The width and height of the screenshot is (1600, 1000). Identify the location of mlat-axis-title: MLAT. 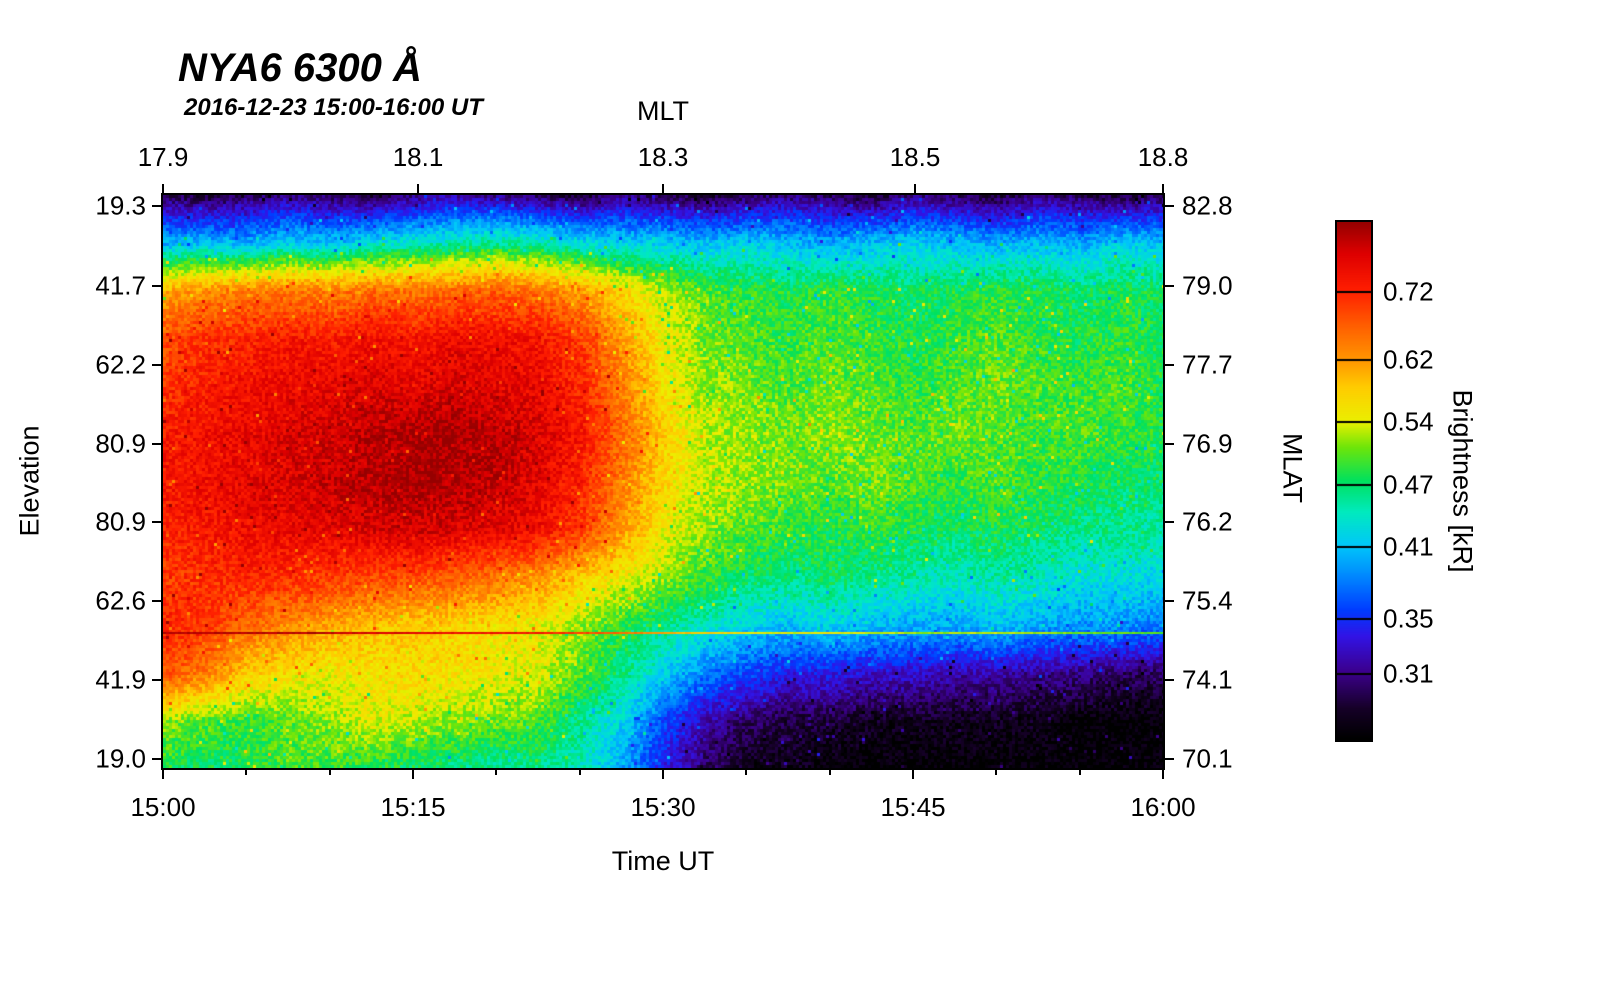
(1292, 468).